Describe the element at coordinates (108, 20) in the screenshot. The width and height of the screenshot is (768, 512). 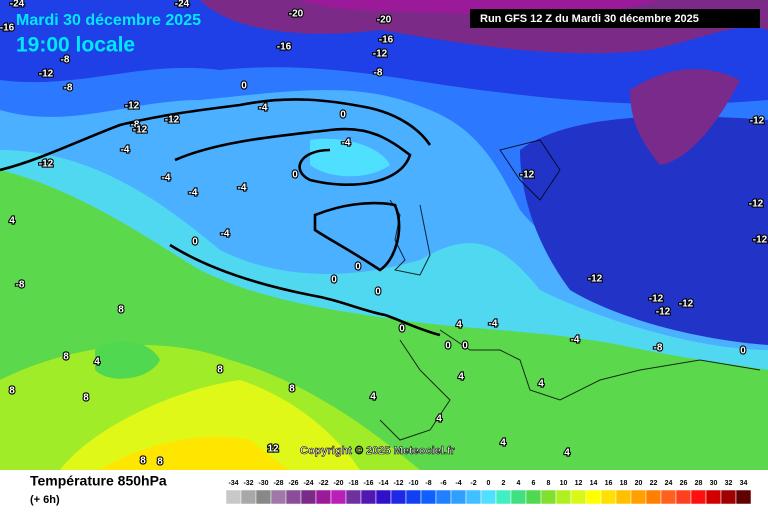
I see `date-label: Mardi 30 décembre 2025` at that location.